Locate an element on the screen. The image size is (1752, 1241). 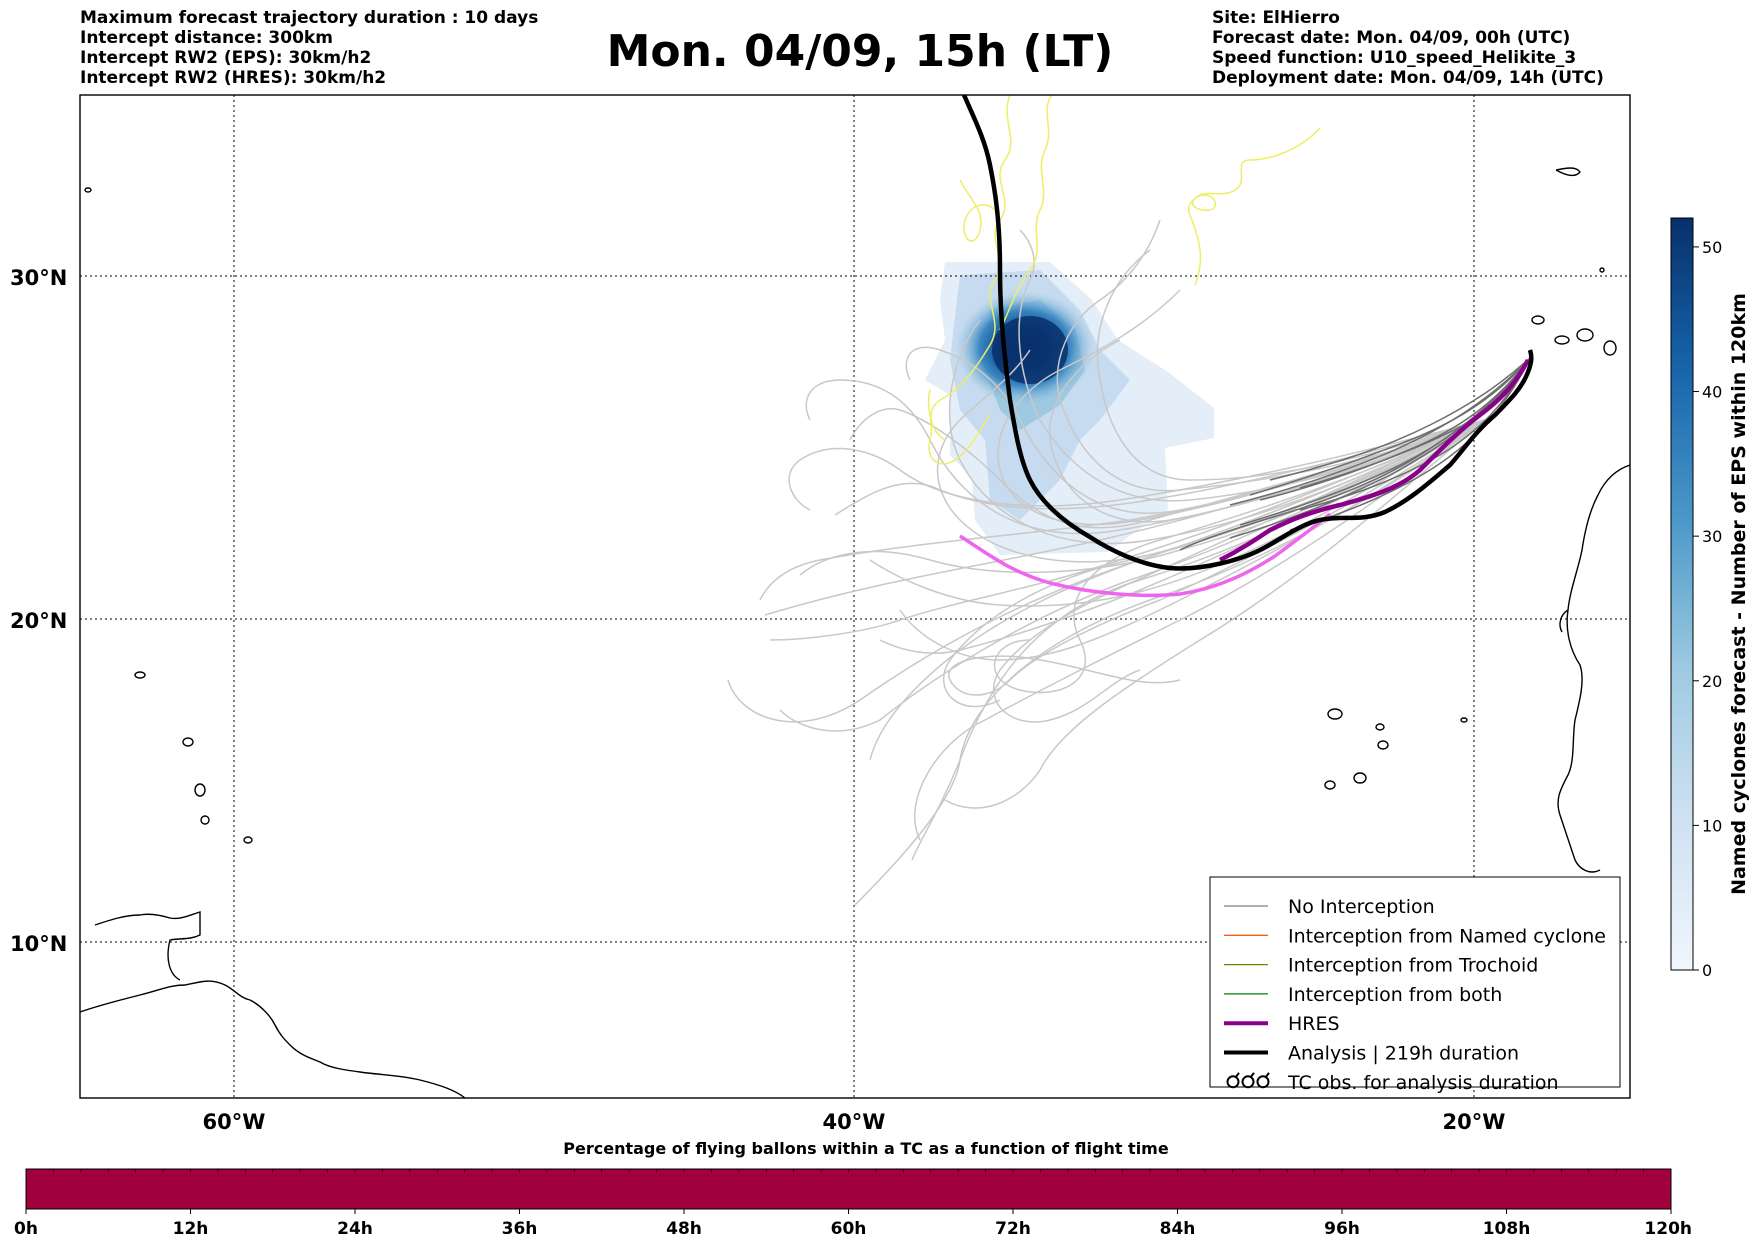
coastline-africa is located at coordinates (1593, 668).